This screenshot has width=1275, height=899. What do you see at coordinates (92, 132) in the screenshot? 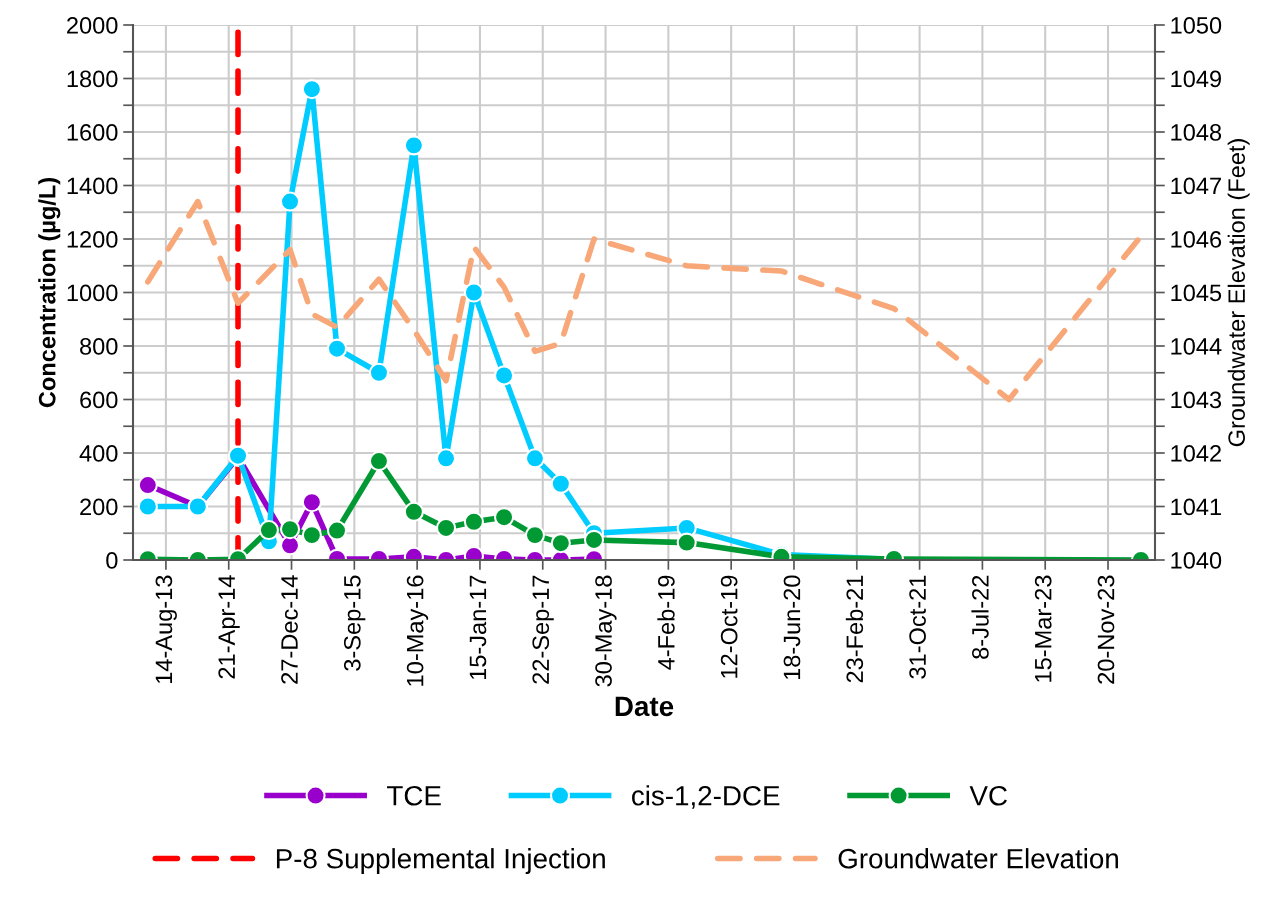
I see `y-tick-label: 1600` at bounding box center [92, 132].